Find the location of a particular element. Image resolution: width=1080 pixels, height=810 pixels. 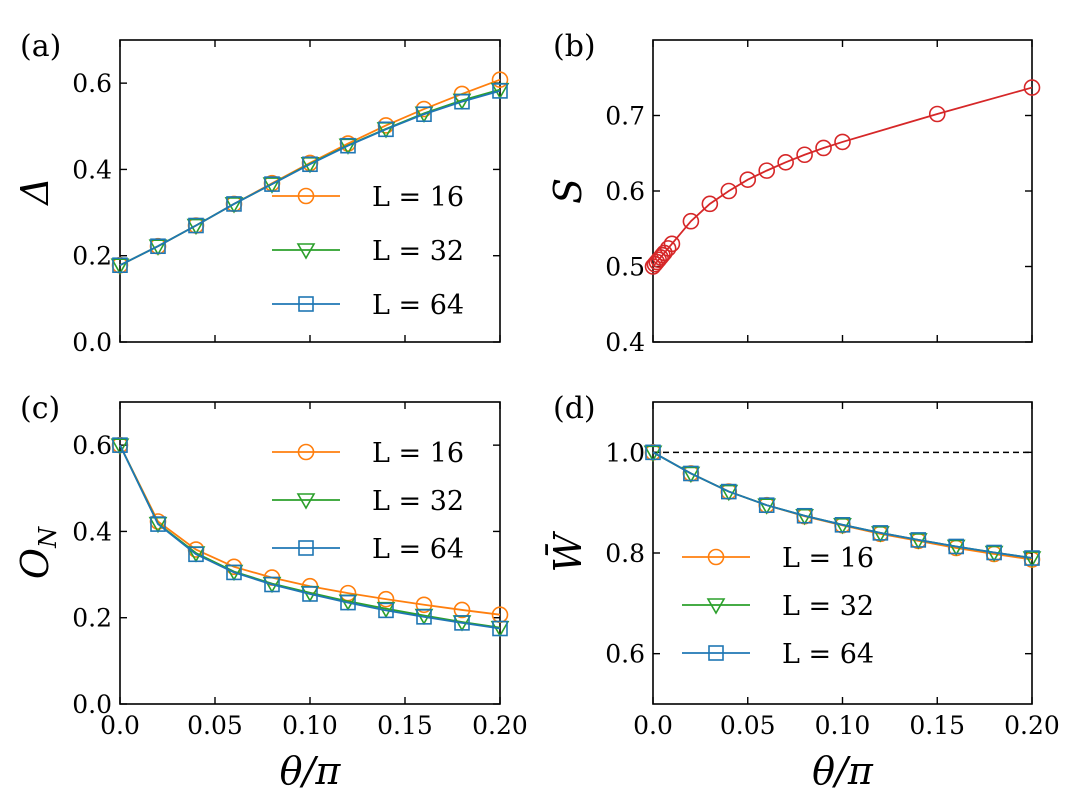

y-axis-title: W̄ is located at coordinates (568, 552).